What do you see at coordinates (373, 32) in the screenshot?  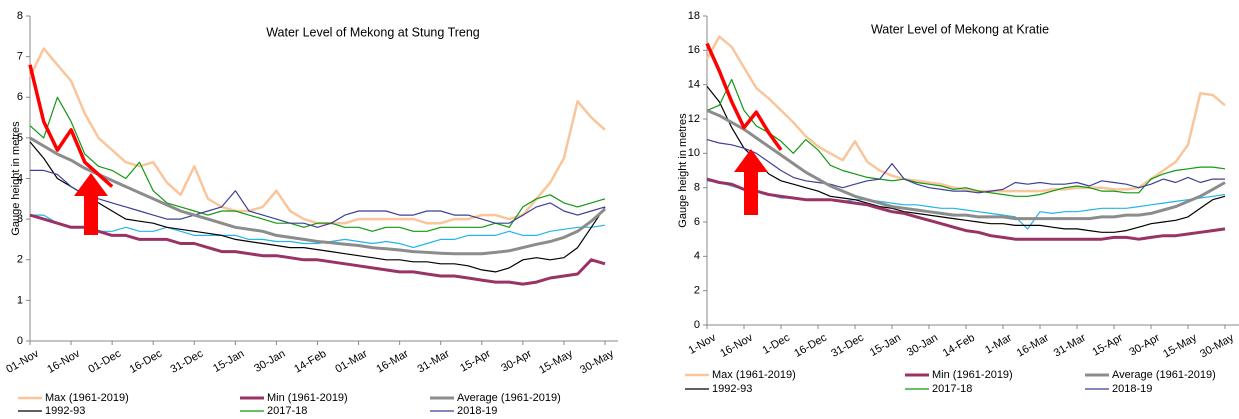 I see `chart-title: Water Level of Mekong at Stung Treng` at bounding box center [373, 32].